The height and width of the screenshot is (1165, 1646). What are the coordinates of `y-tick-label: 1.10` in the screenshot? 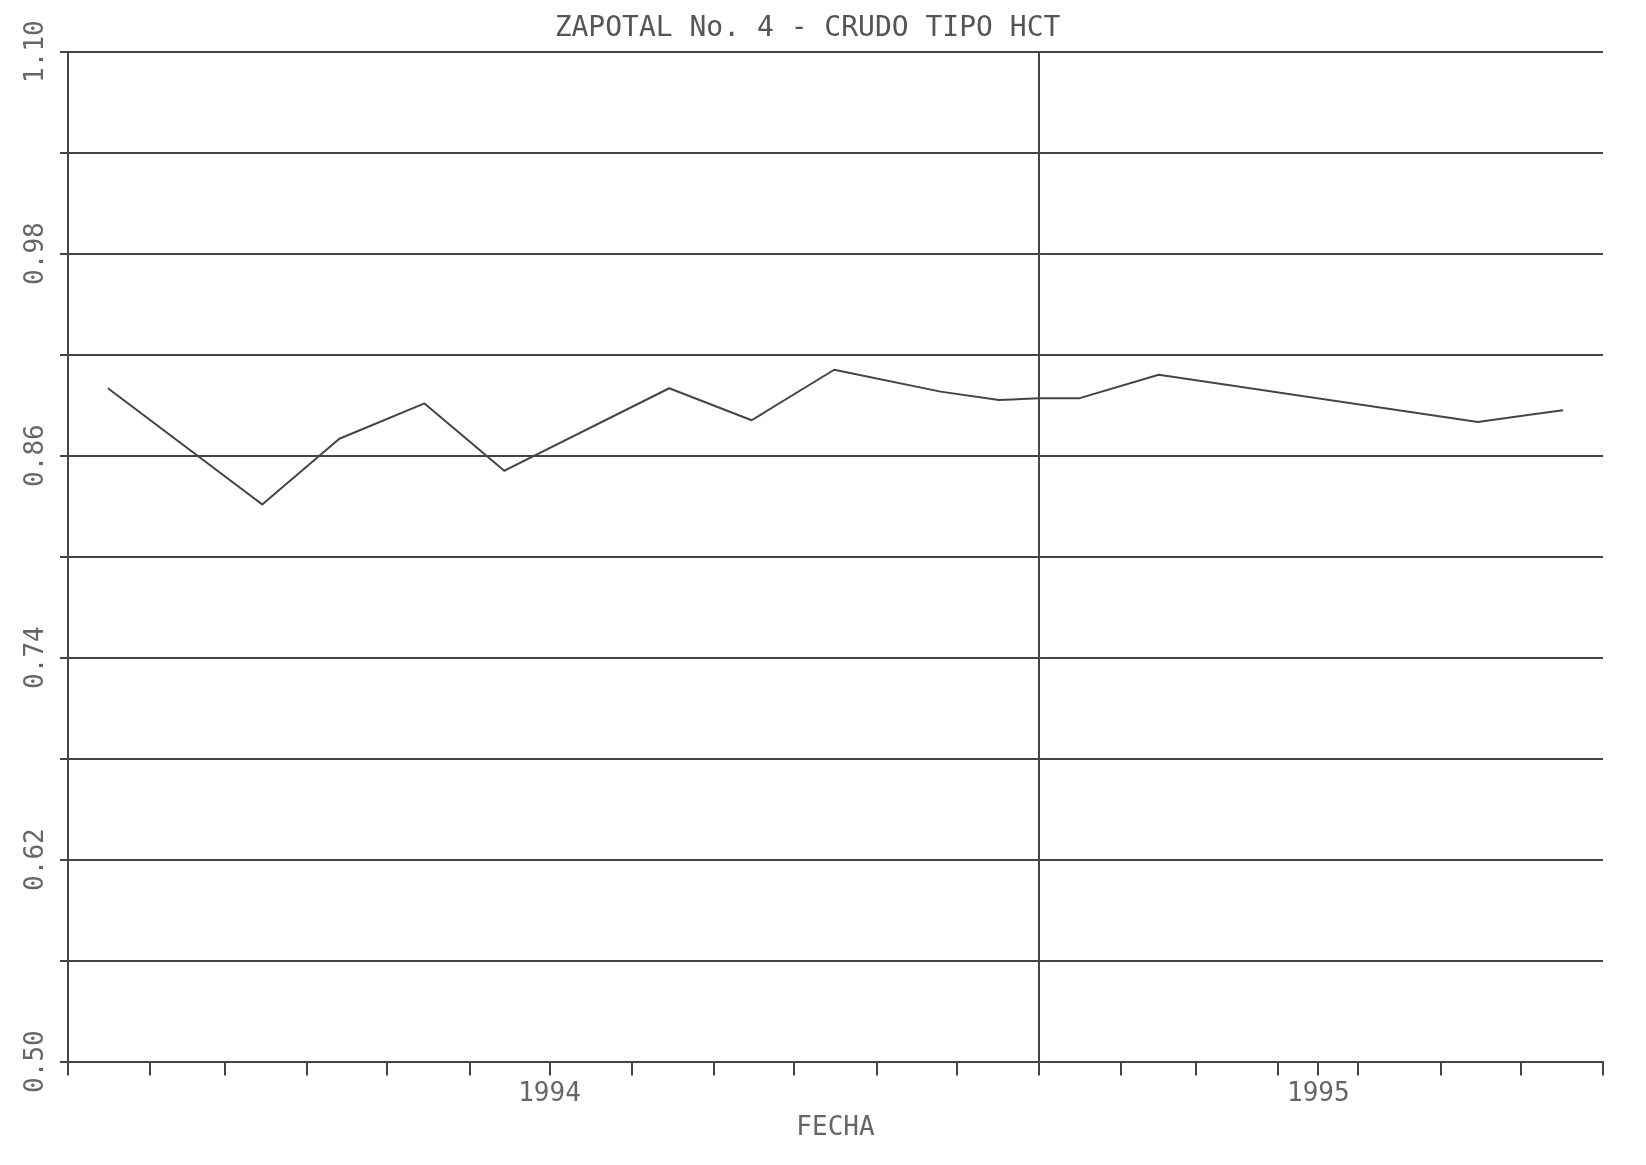 It's located at (33, 51).